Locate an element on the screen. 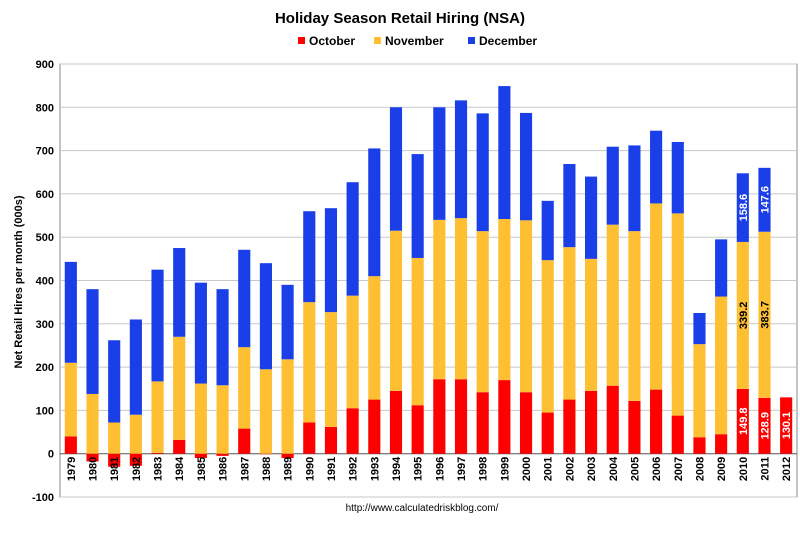  bar-october-2006 is located at coordinates (656, 421).